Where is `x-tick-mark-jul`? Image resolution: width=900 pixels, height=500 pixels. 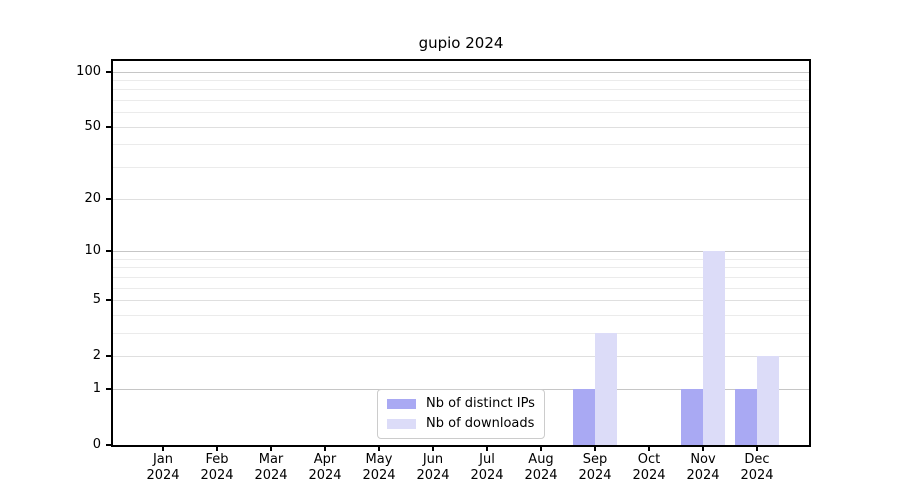
x-tick-mark-jul is located at coordinates (487, 448).